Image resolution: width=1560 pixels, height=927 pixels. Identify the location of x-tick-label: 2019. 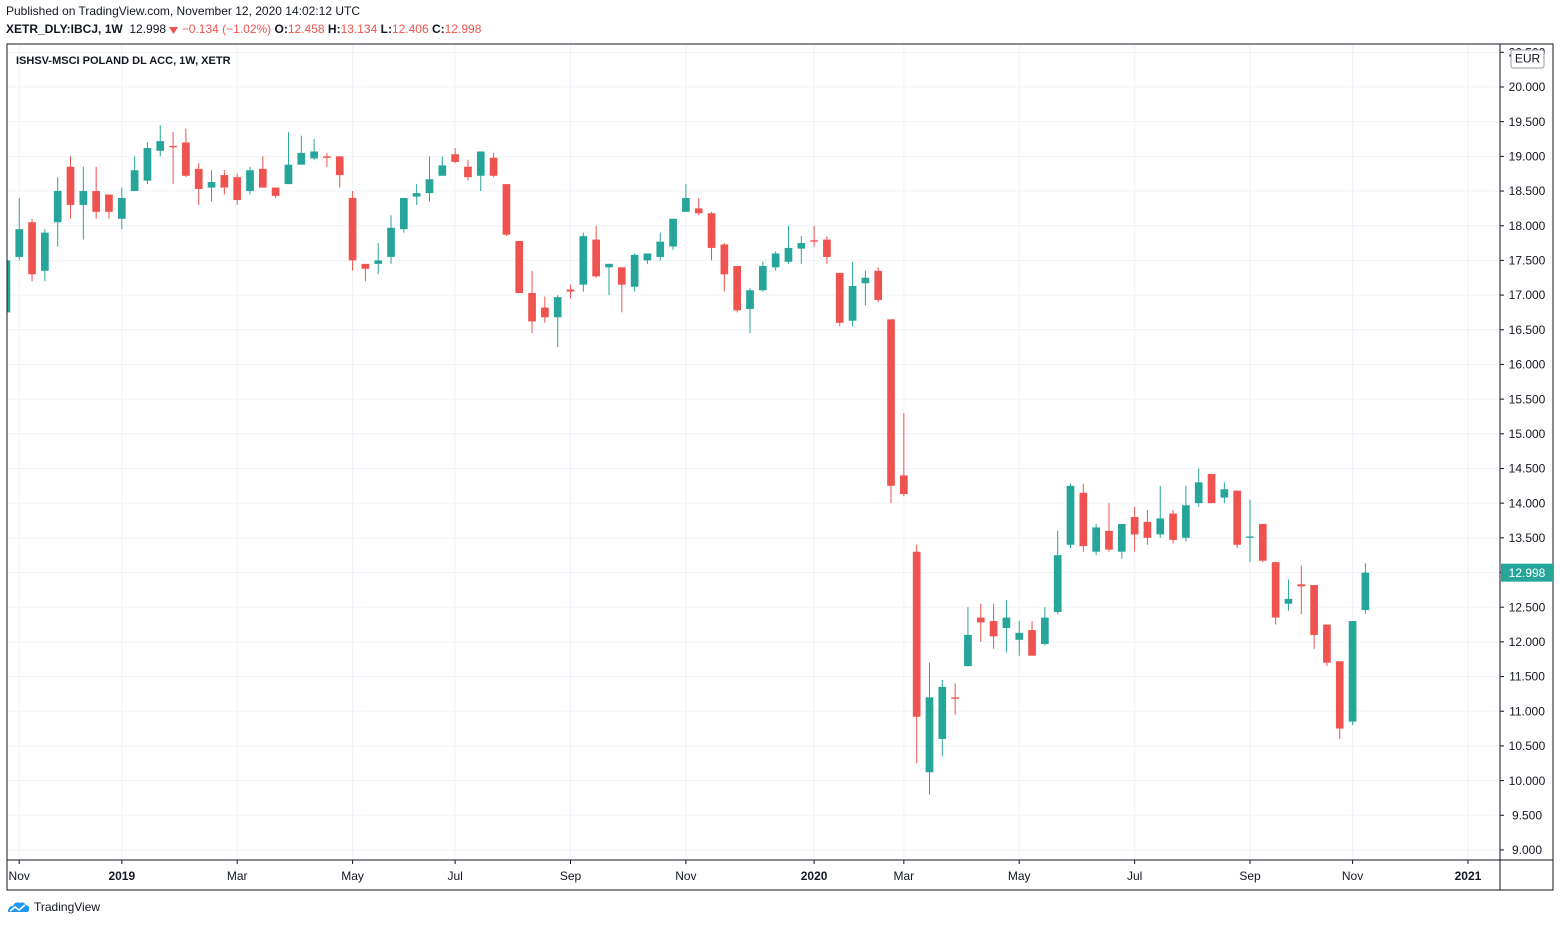
(121, 876).